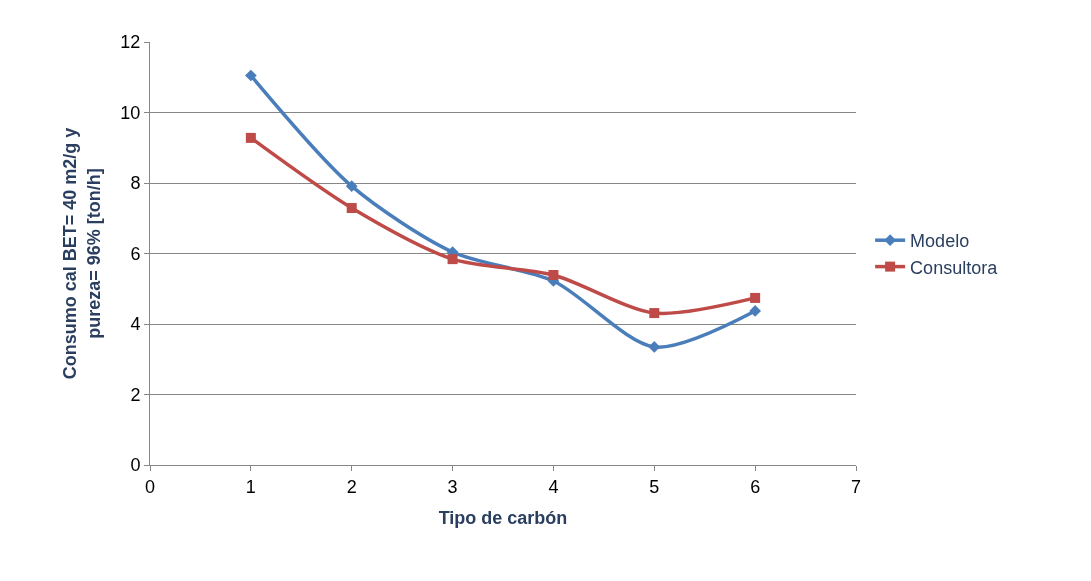  Describe the element at coordinates (150, 486) in the screenshot. I see `x-tick-label: 0` at that location.